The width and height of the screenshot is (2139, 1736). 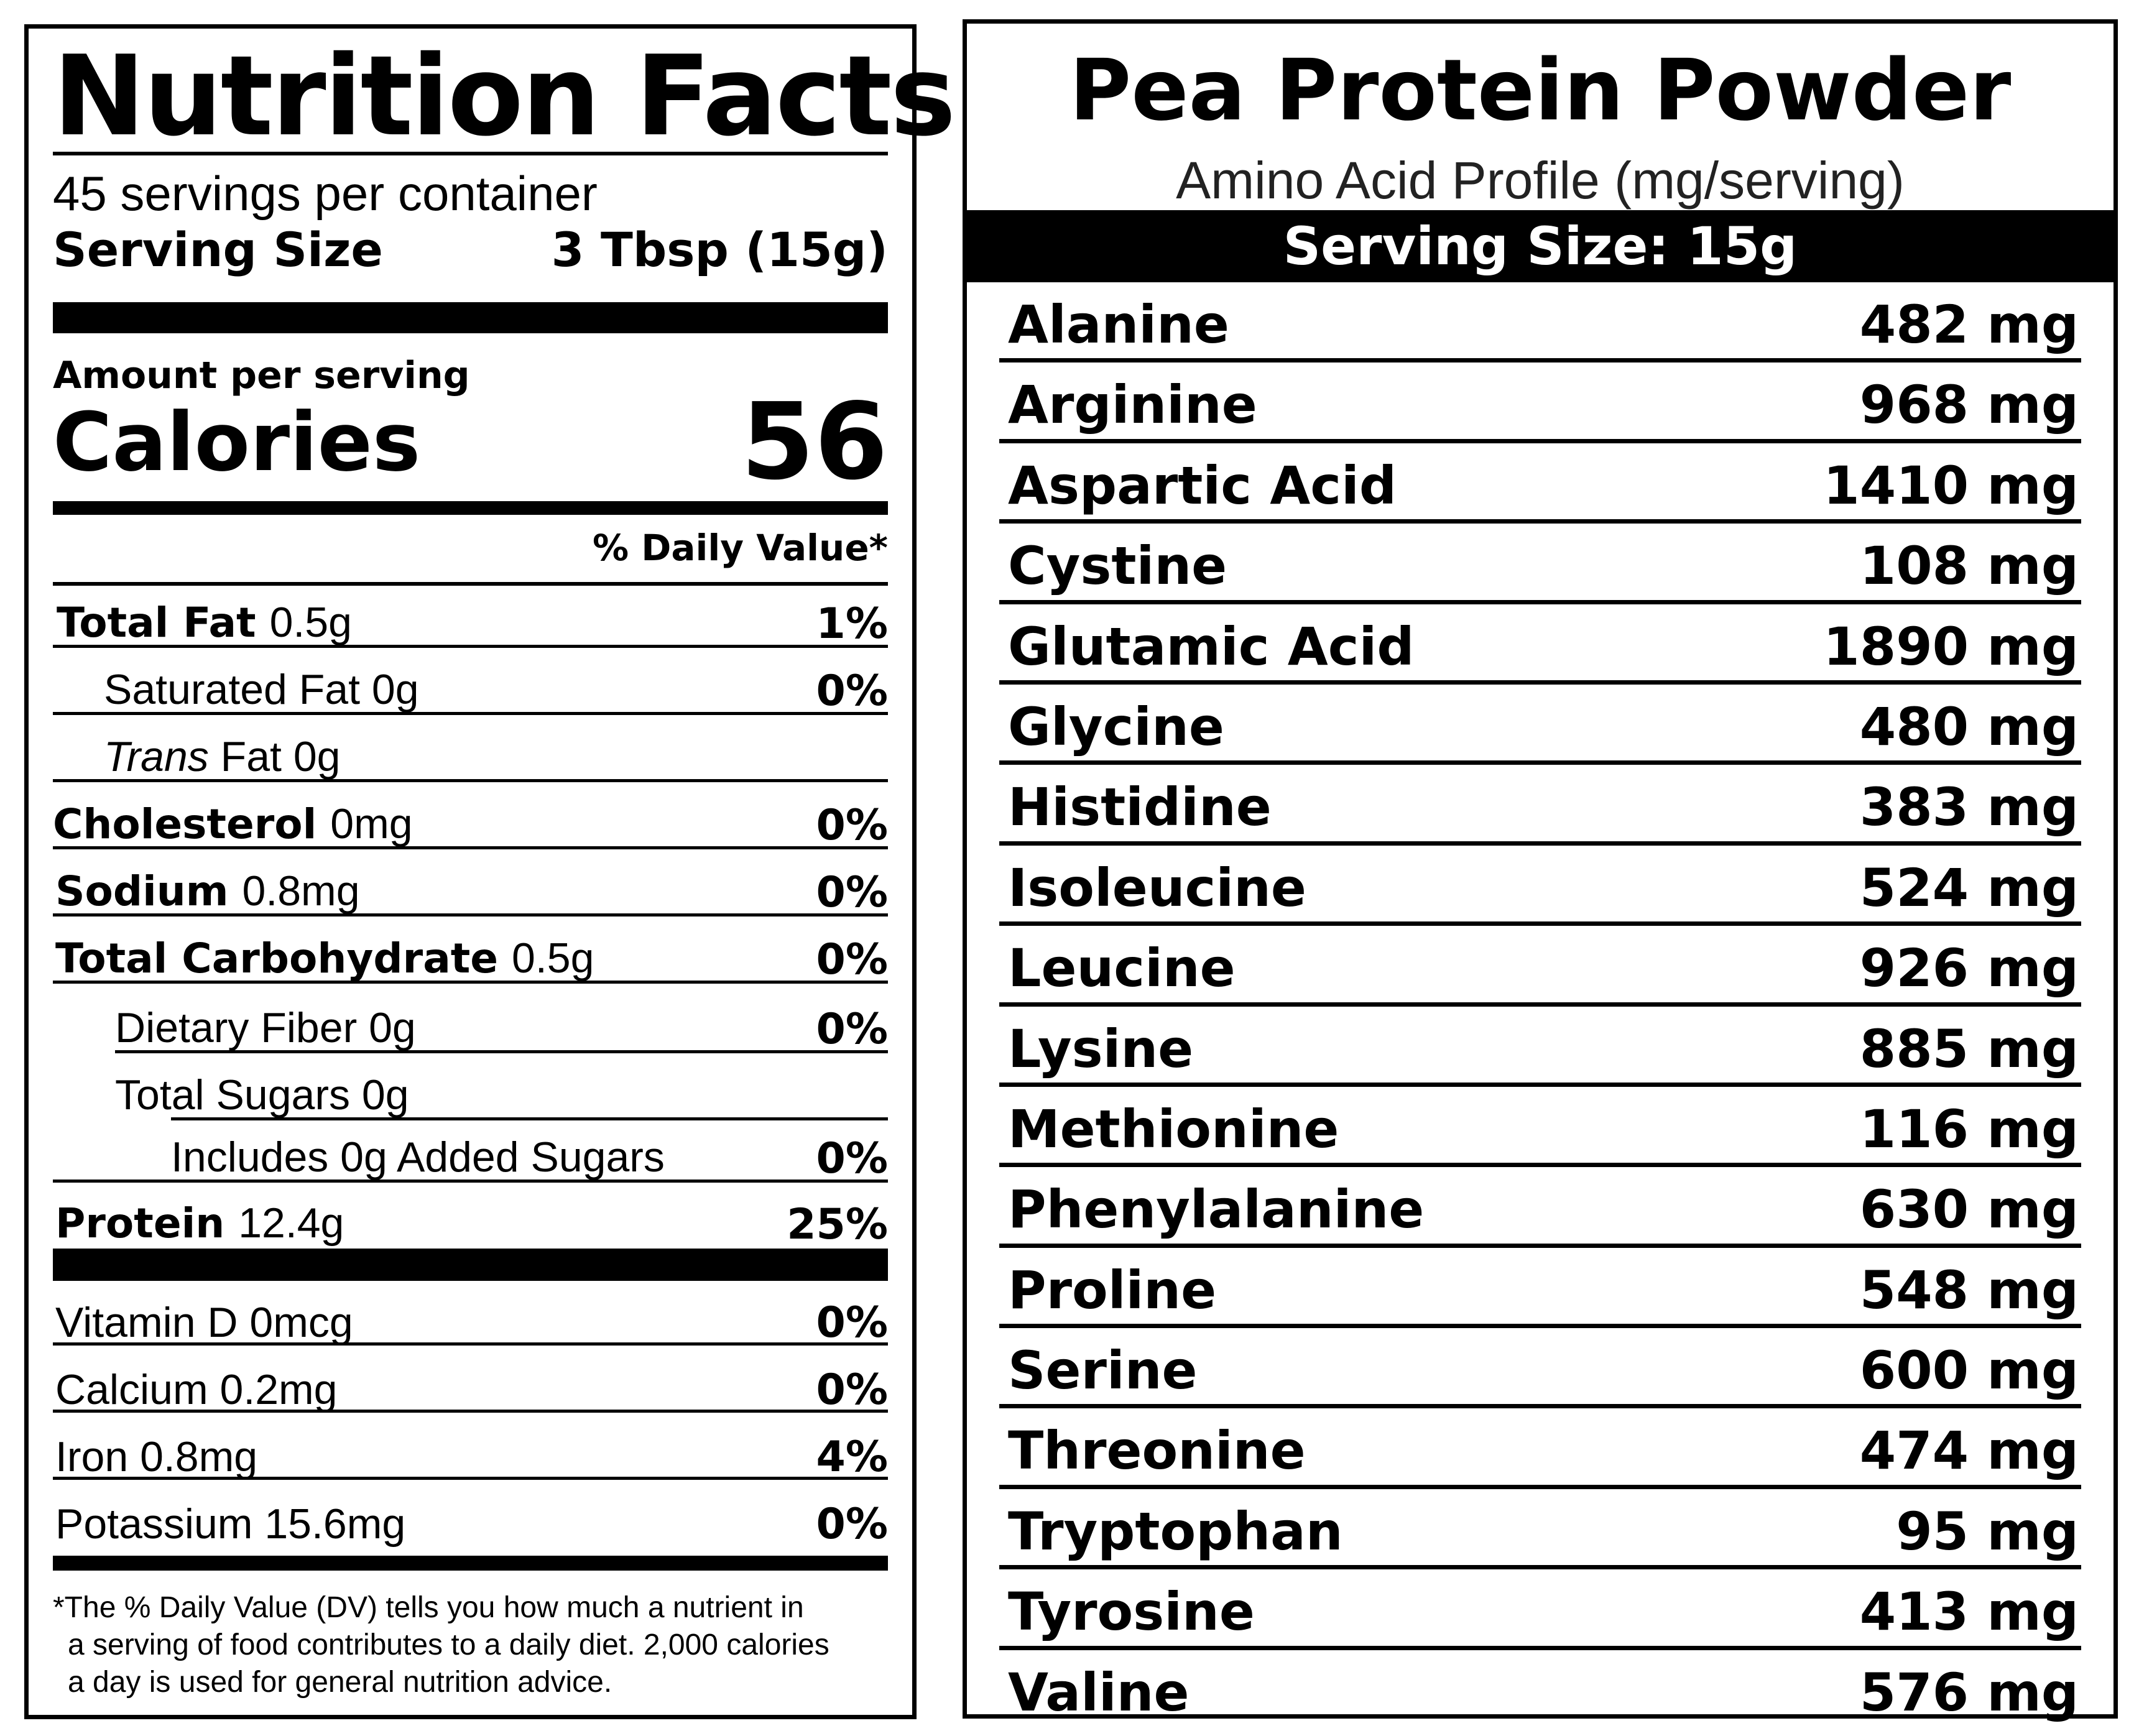 What do you see at coordinates (1969, 1129) in the screenshot?
I see `amino-amount: 116 mg` at bounding box center [1969, 1129].